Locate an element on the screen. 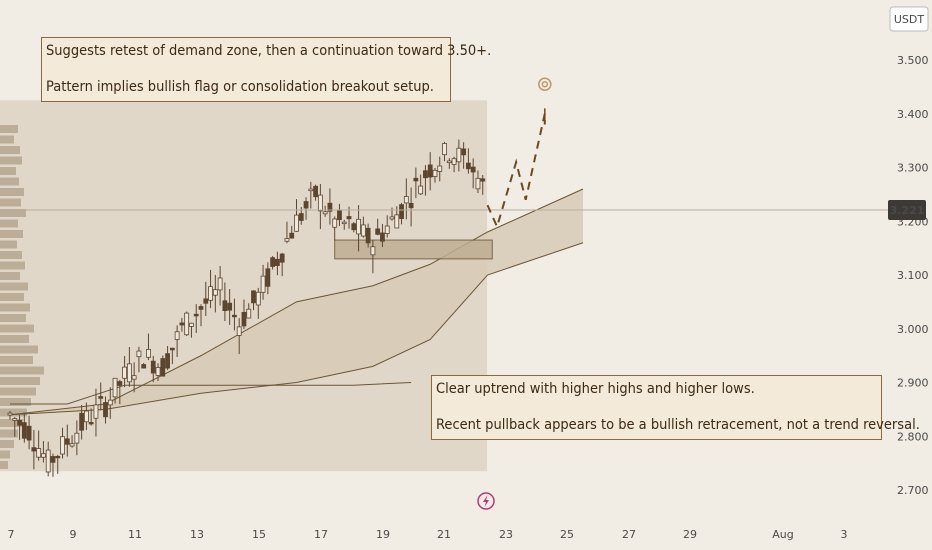 Image resolution: width=932 pixels, height=550 pixels. y-tick-label: 3.100 is located at coordinates (913, 275).